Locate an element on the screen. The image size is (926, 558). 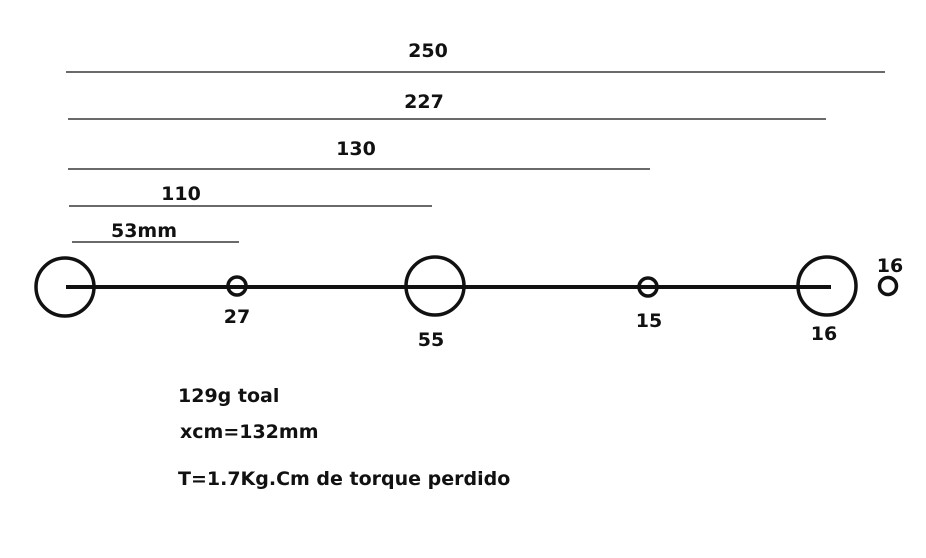
dimension-label-110: 110 is located at coordinates (181, 194).